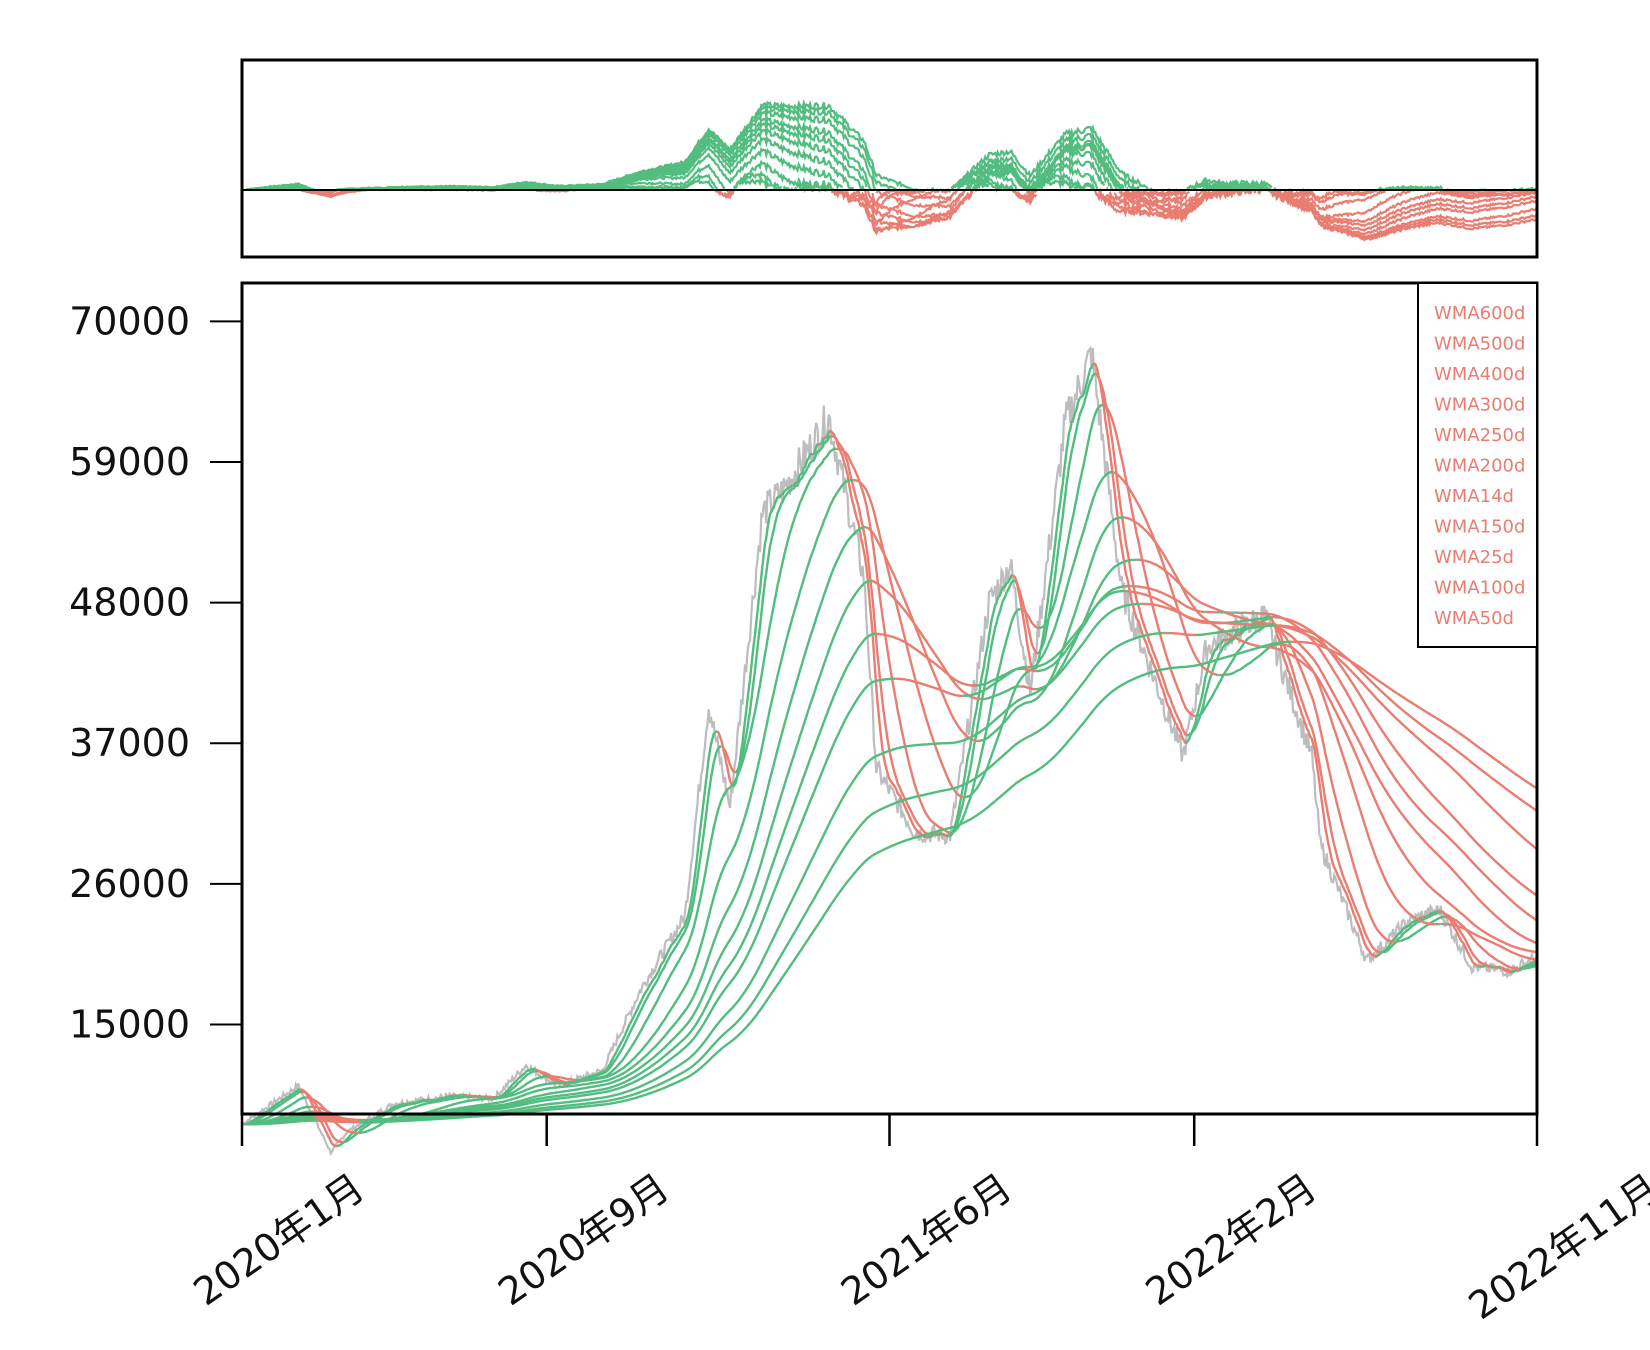  I want to click on y-tick-label: 70000, so click(129, 321).